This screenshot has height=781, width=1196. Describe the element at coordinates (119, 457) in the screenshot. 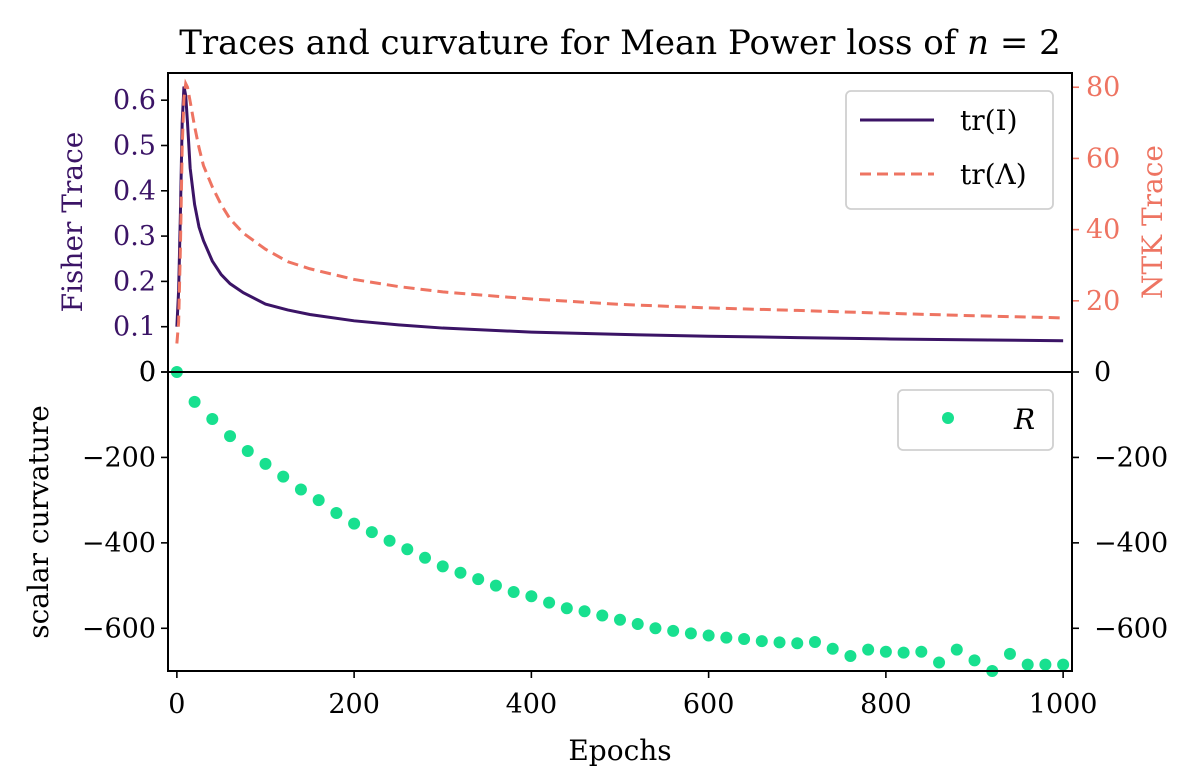

I see `curvature-ytick-label: −200` at that location.